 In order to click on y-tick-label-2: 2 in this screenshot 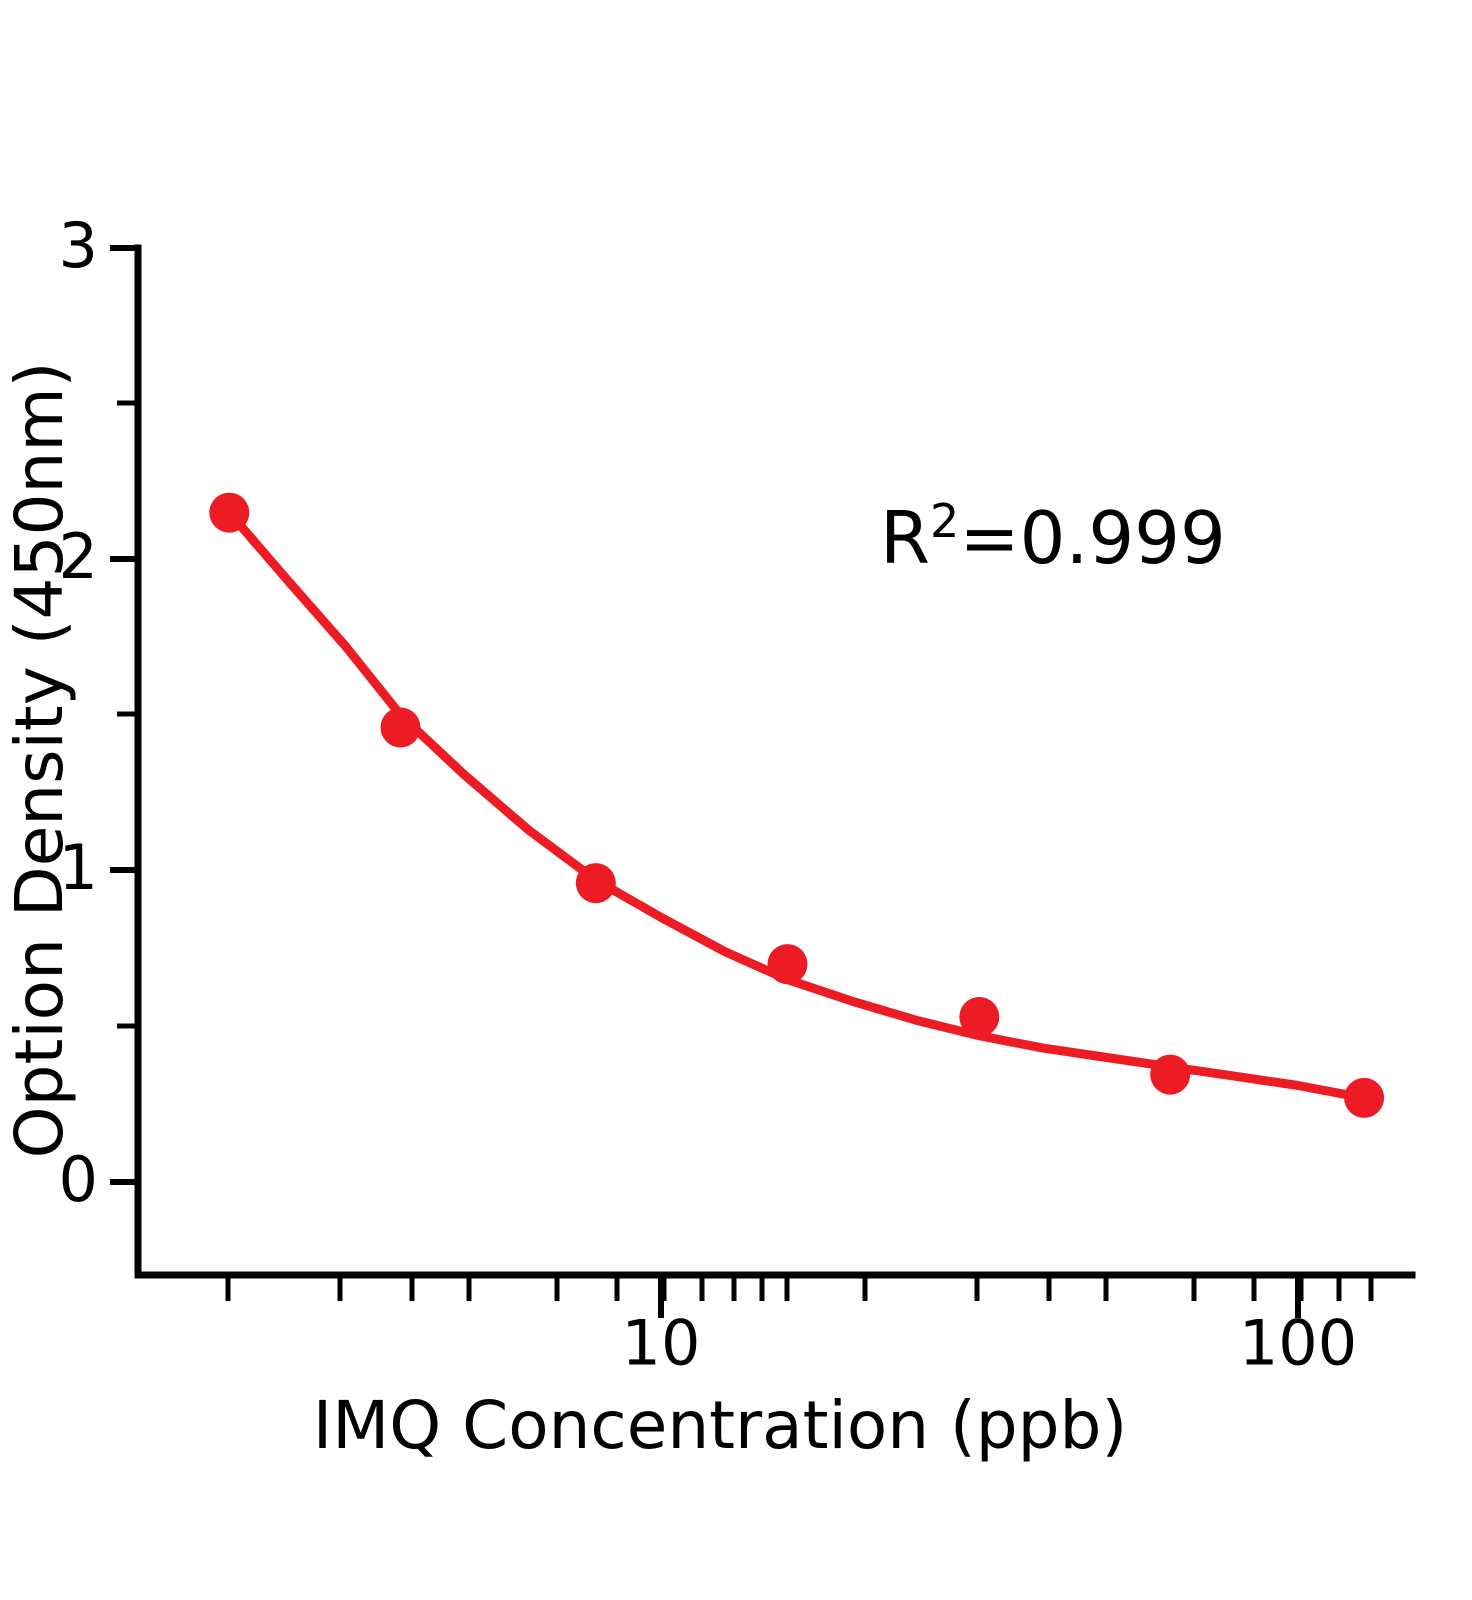, I will do `click(78, 556)`.